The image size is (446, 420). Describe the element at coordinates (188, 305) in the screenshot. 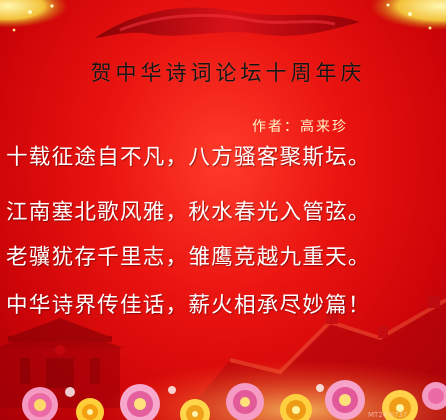

I see `poem-line: 中华诗界传佳话，薪火相承尽妙篇！` at that location.